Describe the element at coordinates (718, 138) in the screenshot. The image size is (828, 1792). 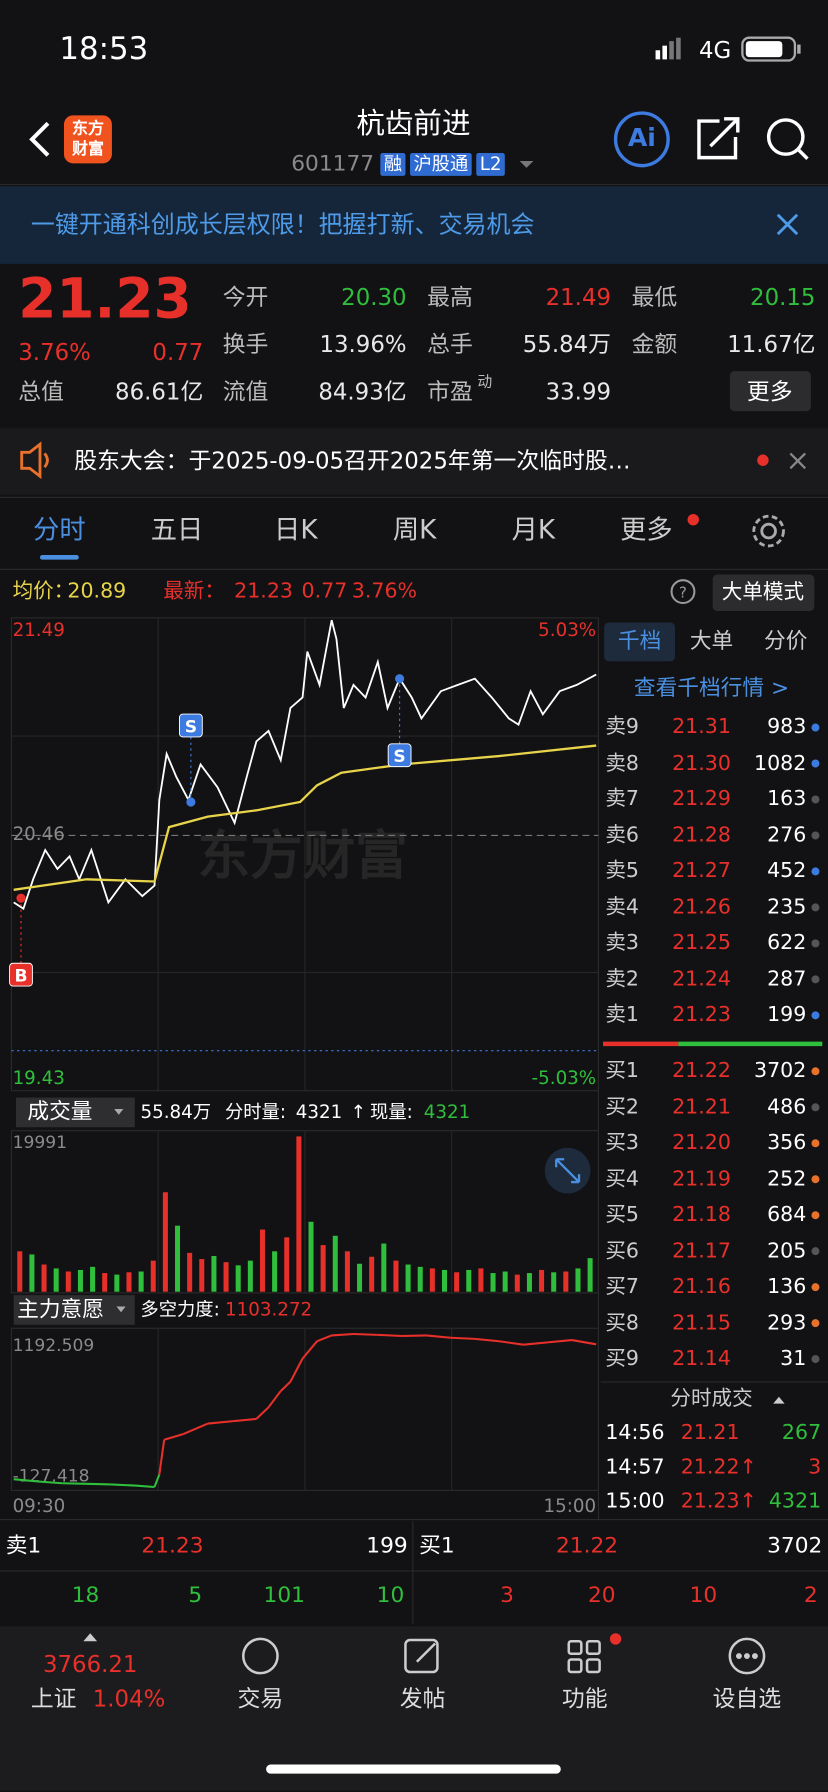
I see `share-icon` at that location.